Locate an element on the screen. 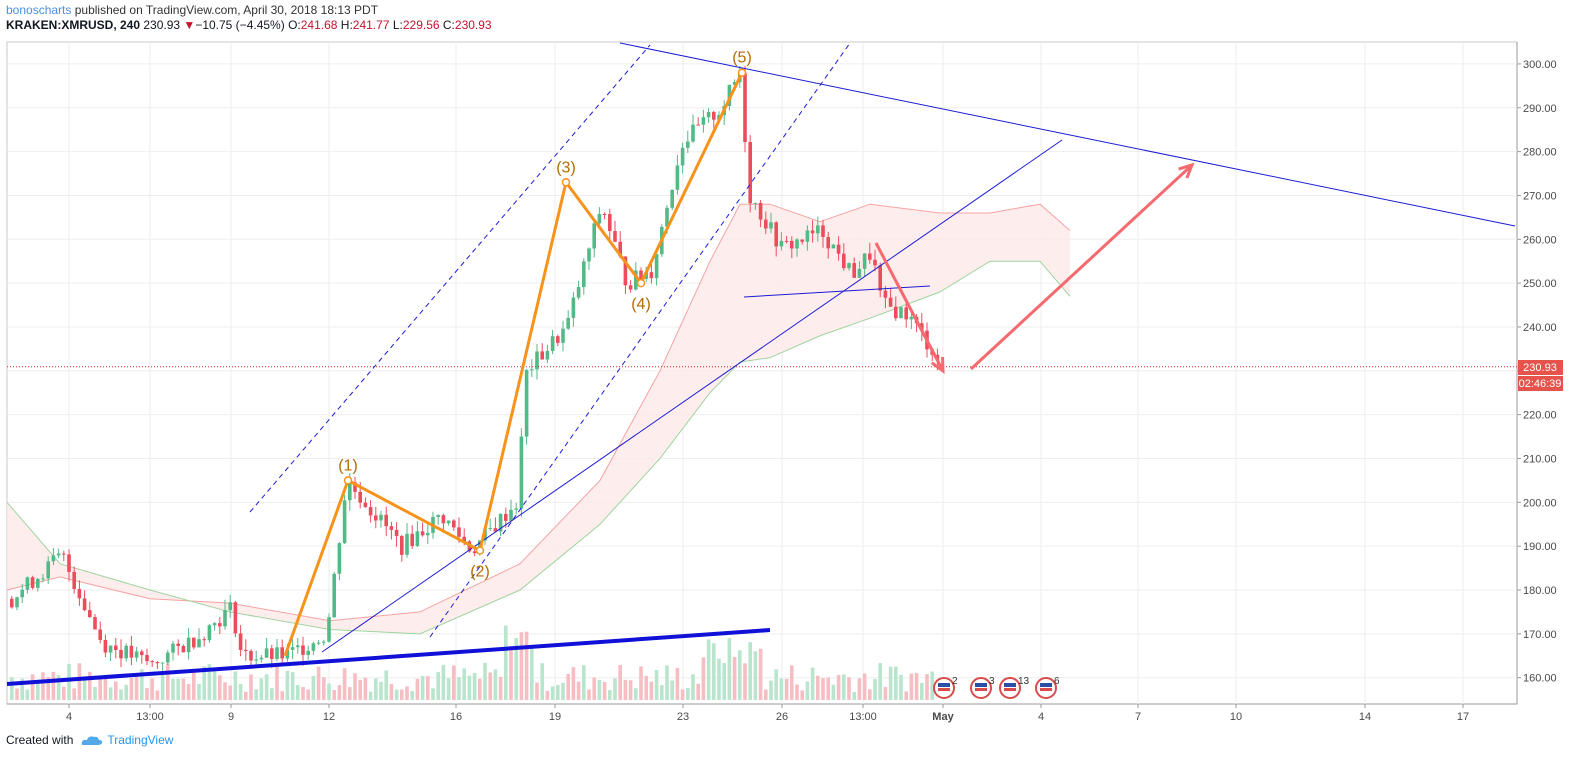 This screenshot has height=759, width=1569. price-badge-box is located at coordinates (1540, 367).